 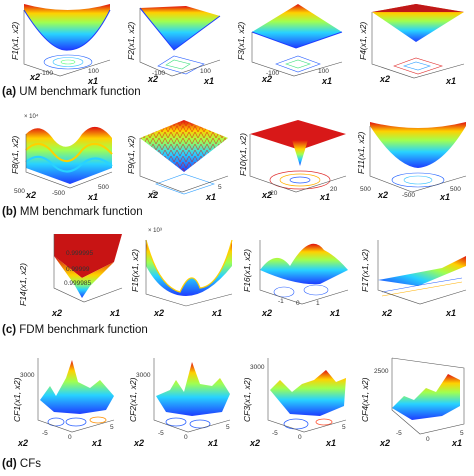 I want to click on surface-f15, so click(x=189, y=273).